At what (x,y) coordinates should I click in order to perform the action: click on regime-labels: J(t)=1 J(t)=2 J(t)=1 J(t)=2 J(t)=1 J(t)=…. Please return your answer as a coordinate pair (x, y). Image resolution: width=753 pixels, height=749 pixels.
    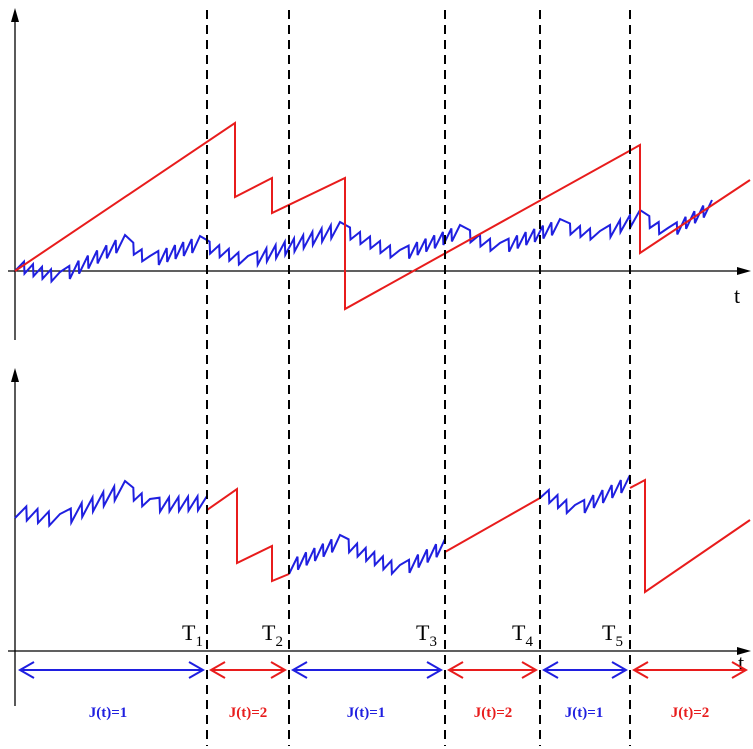
    Looking at the image, I should click on (399, 713).